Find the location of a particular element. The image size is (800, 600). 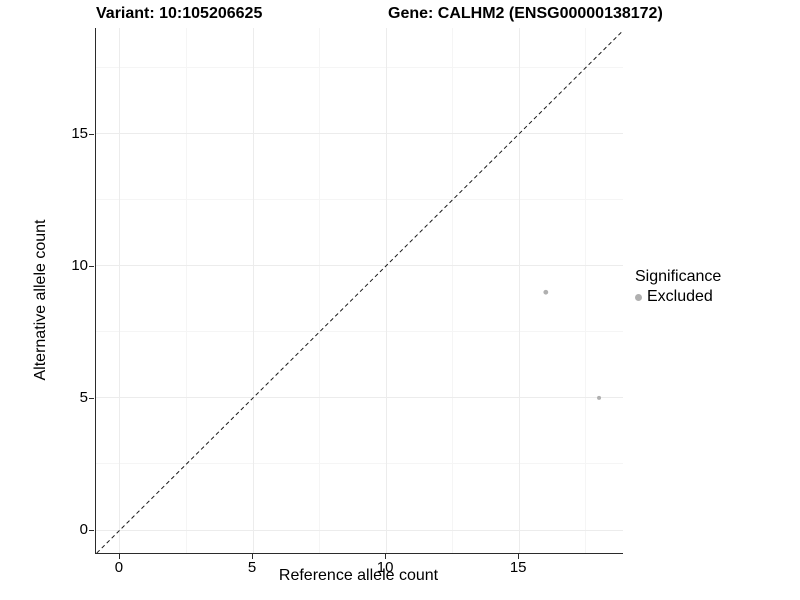

y-axis-tick-label: 5 is located at coordinates (83, 397).